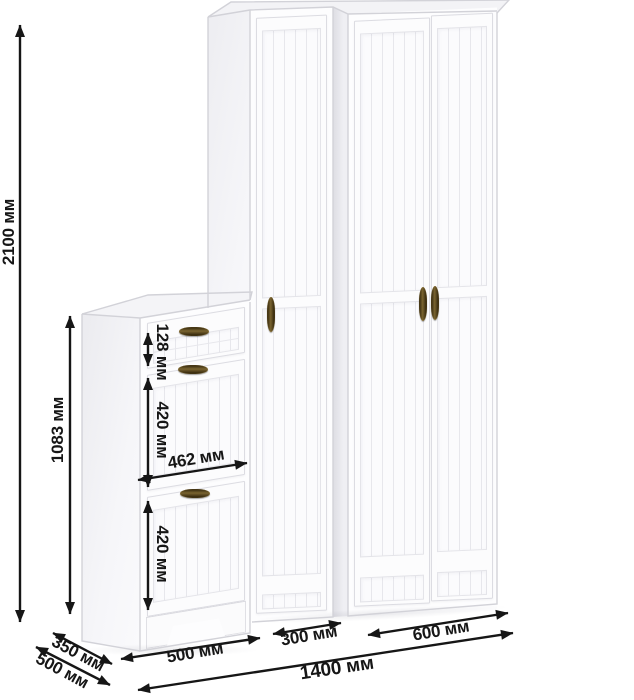 The image size is (634, 700). Describe the element at coordinates (325, 661) in the screenshot. I see `dim-arrow-total-width` at that location.